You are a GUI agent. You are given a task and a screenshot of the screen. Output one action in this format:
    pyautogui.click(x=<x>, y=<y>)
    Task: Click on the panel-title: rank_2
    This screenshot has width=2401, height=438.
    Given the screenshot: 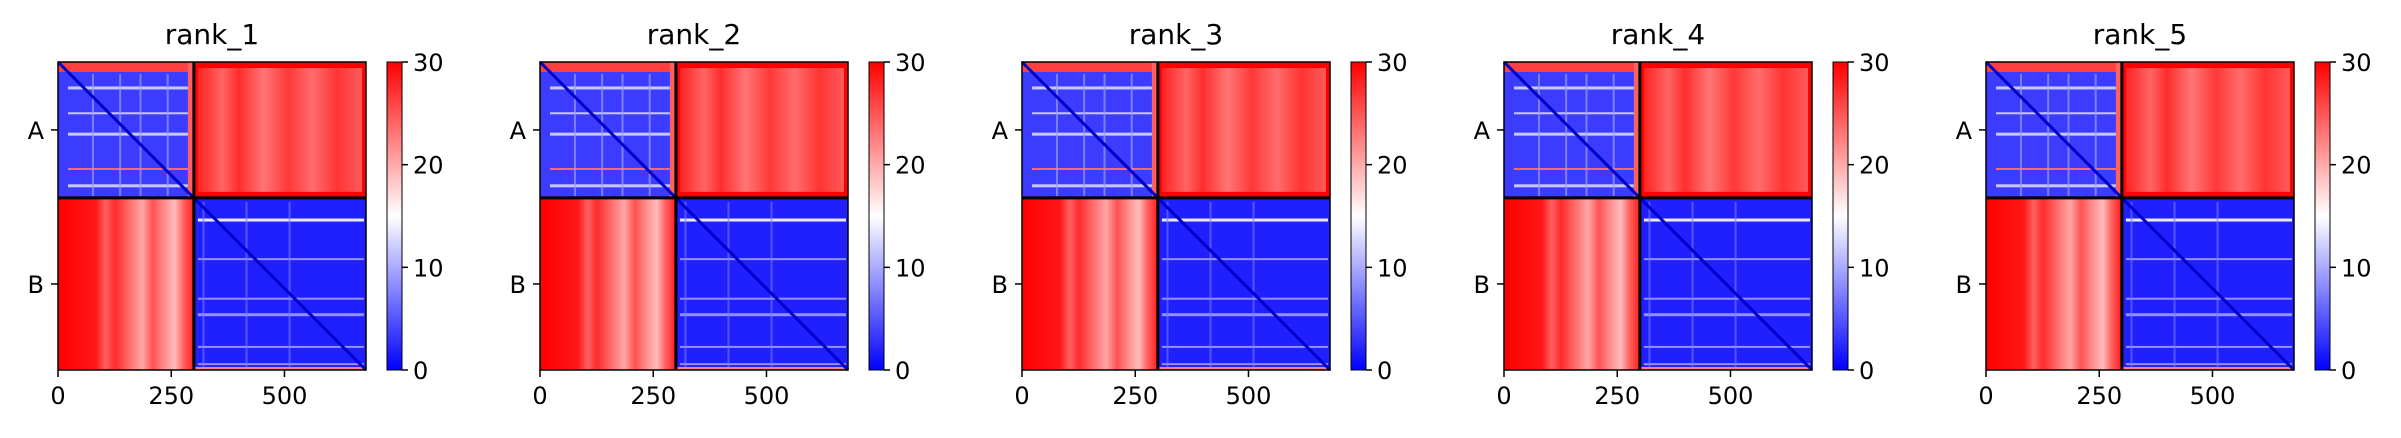 What is the action you would take?
    pyautogui.click(x=694, y=34)
    